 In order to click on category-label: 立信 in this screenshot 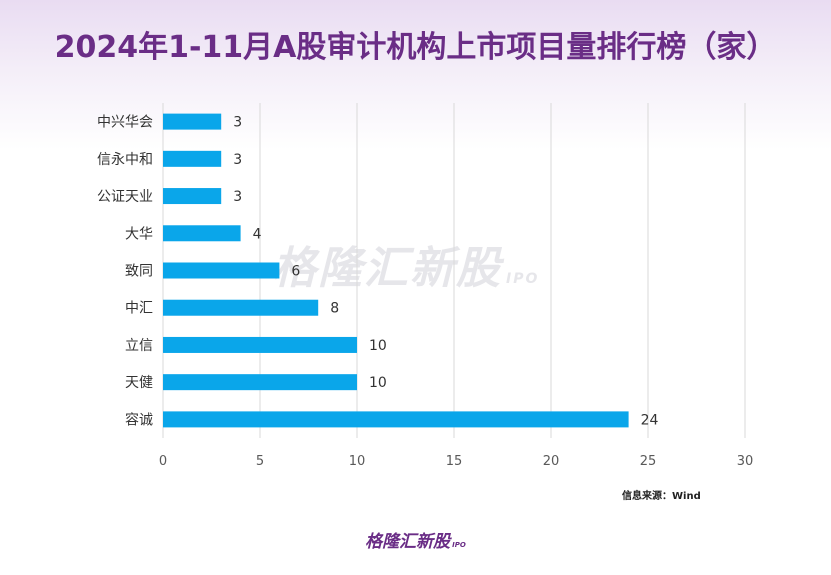, I will do `click(139, 346)`.